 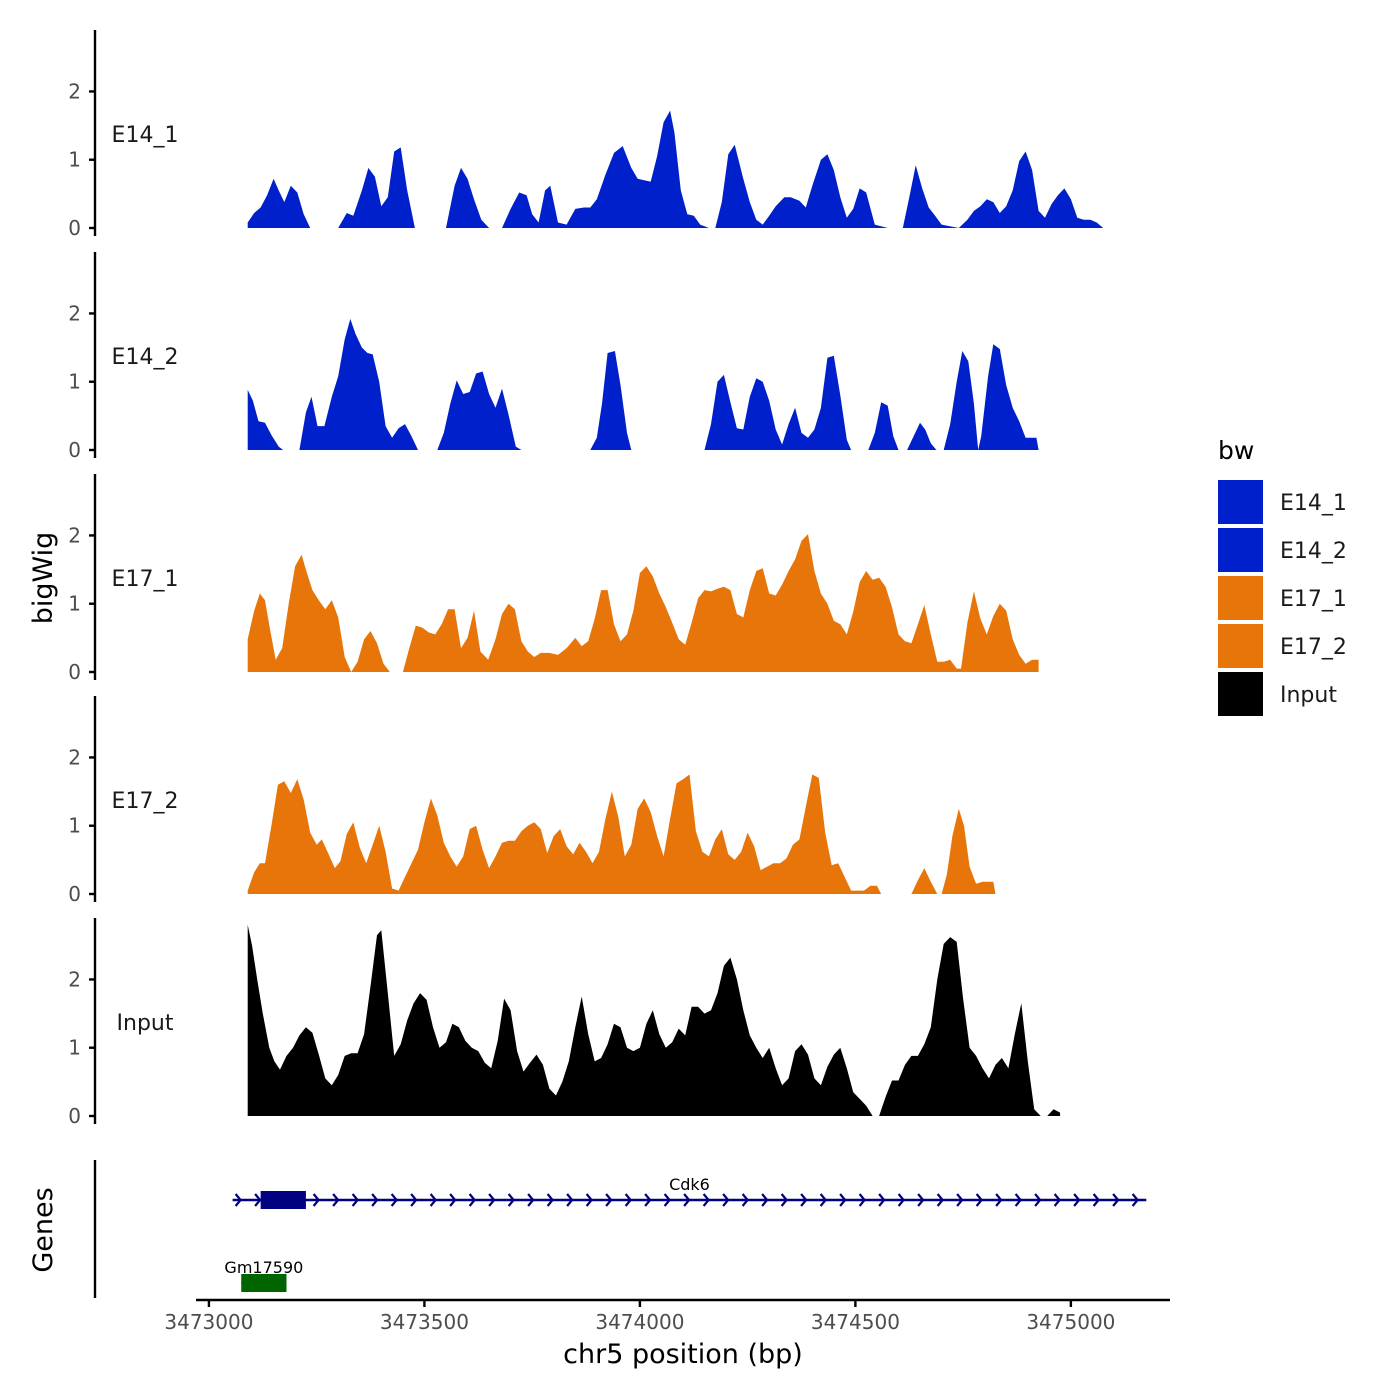 I want to click on genes-axis-title: Genes, so click(x=43, y=1229).